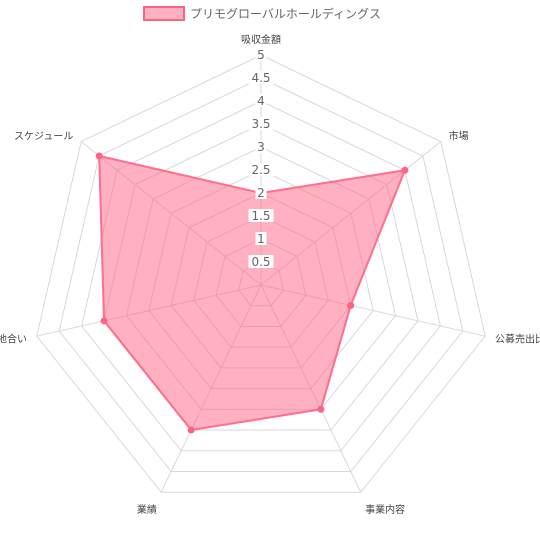 This screenshot has height=540, width=540. I want to click on radial-tick-labels: 0.5 1 1.5 2 2.5 3 3.5 4 4.5 5, so click(261, 158).